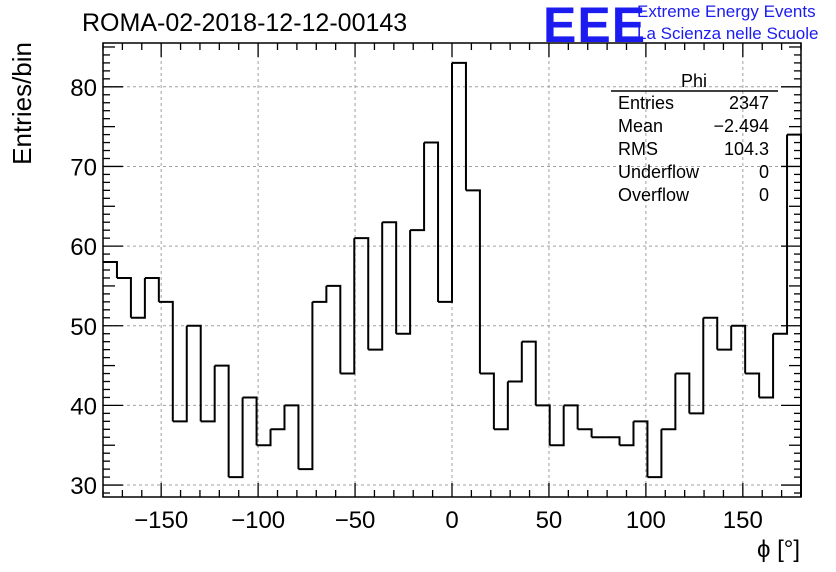 This screenshot has width=836, height=572. I want to click on eee-logo: EEE, so click(595, 26).